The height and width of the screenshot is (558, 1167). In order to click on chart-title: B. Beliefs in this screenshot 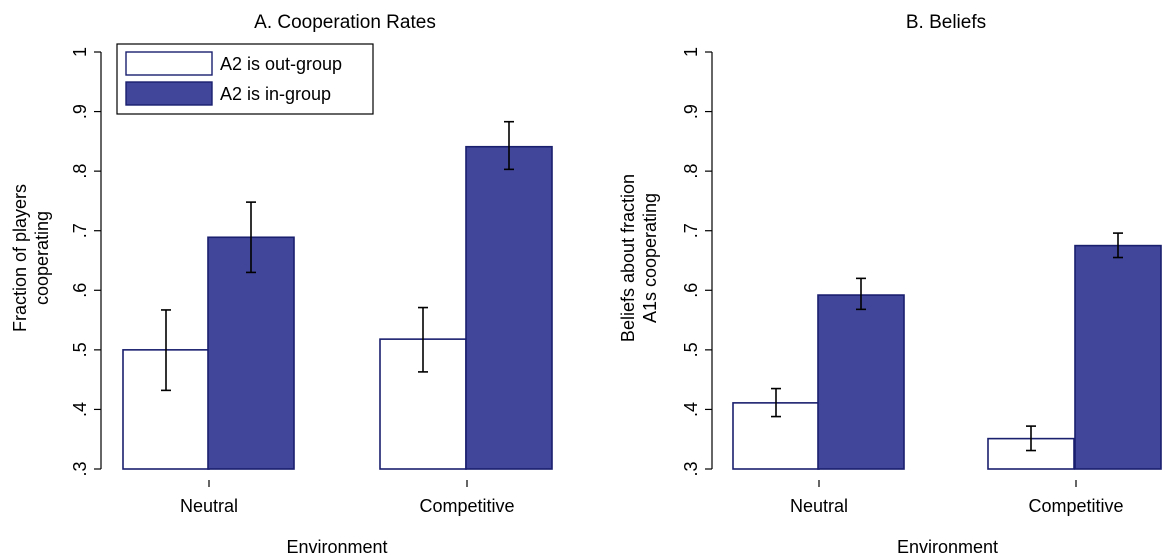, I will do `click(946, 22)`.